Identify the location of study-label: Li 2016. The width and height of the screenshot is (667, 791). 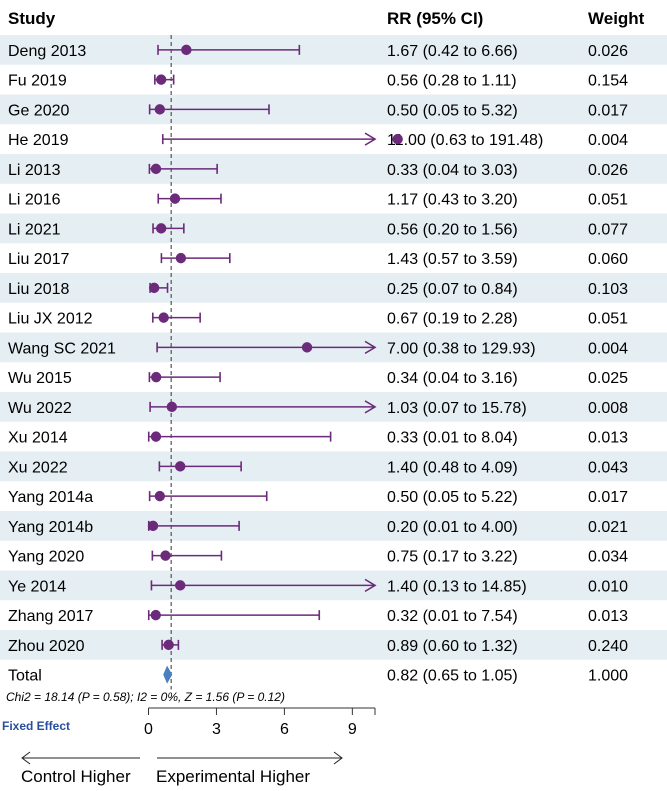
(34, 200).